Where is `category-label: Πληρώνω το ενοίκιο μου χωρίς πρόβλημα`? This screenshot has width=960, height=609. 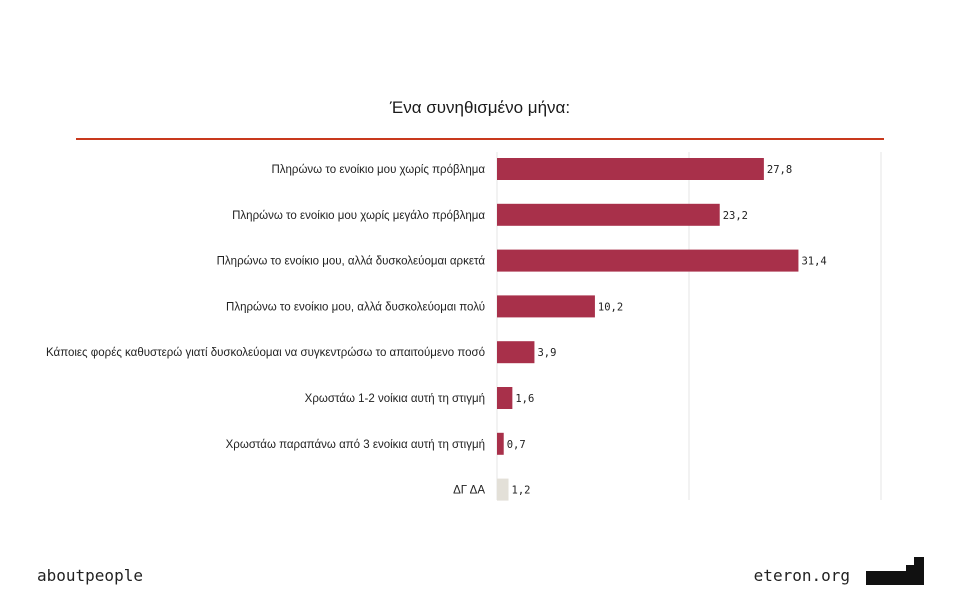
category-label: Πληρώνω το ενοίκιο μου χωρίς πρόβλημα is located at coordinates (378, 170).